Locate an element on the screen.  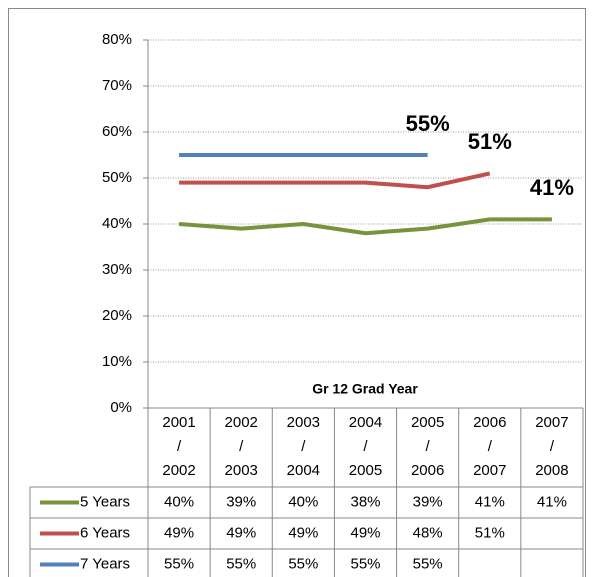
y-tick-label: 0% is located at coordinates (121, 407).